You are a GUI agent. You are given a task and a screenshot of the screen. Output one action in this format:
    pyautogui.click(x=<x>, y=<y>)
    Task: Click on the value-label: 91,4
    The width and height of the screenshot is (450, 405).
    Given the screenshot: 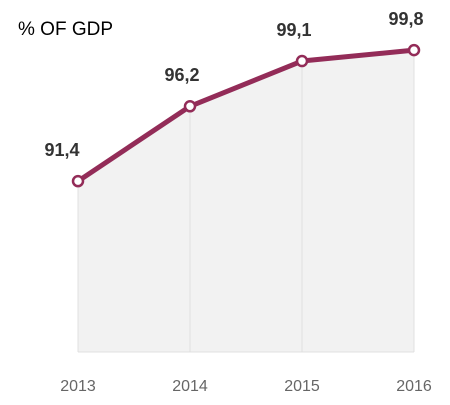 What is the action you would take?
    pyautogui.click(x=61, y=150)
    